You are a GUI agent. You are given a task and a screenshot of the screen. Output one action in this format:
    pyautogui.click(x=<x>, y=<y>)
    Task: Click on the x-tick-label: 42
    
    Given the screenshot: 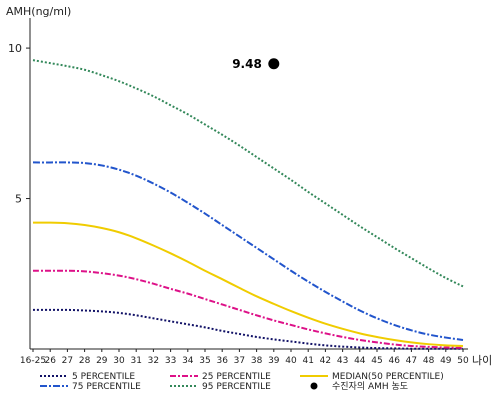 What is the action you would take?
    pyautogui.click(x=325, y=361)
    